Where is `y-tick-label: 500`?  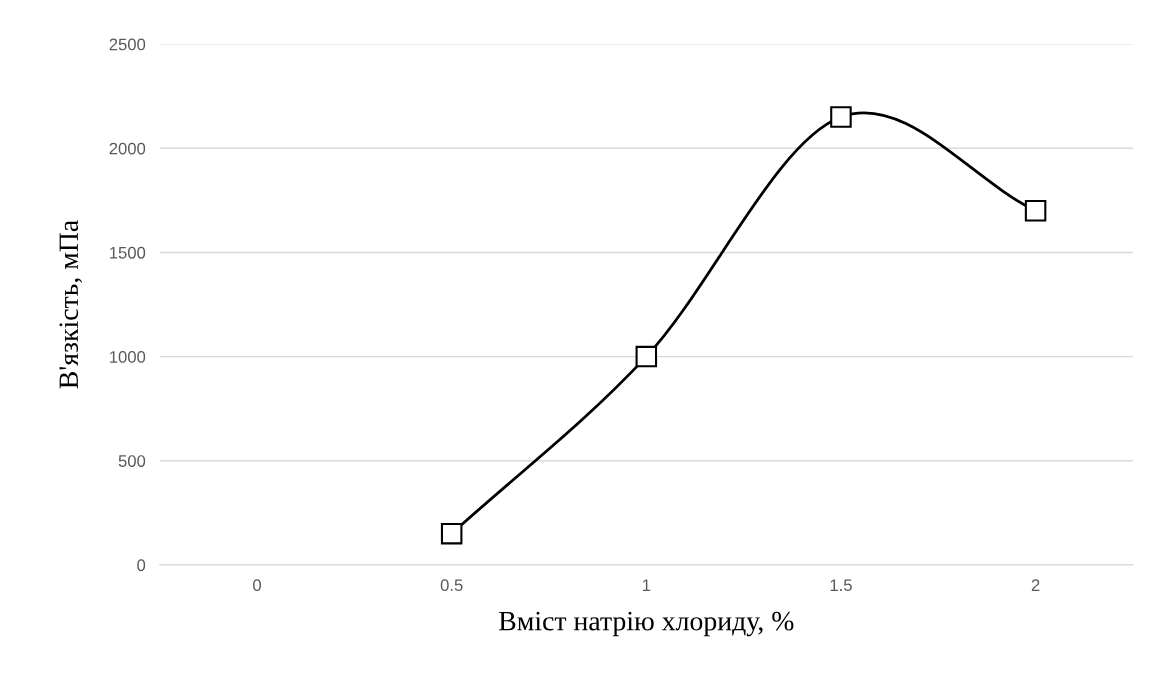
y-tick-label: 500 is located at coordinates (132, 461).